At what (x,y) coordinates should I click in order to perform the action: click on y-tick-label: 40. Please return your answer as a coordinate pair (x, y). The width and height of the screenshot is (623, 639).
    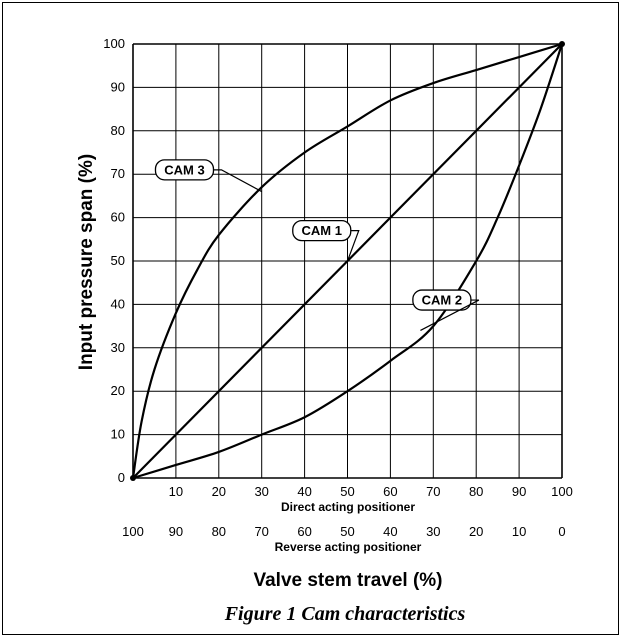
    Looking at the image, I should click on (118, 303).